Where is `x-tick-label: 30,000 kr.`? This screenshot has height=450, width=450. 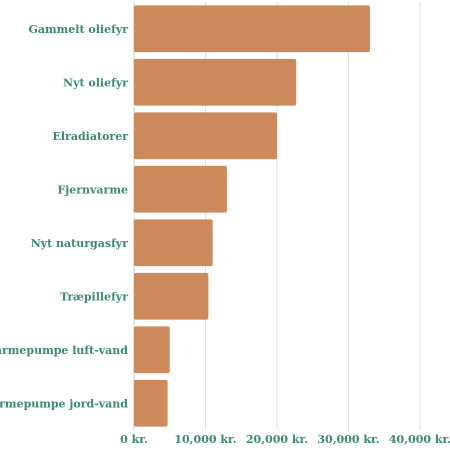
x-tick-label: 30,000 kr. is located at coordinates (348, 439).